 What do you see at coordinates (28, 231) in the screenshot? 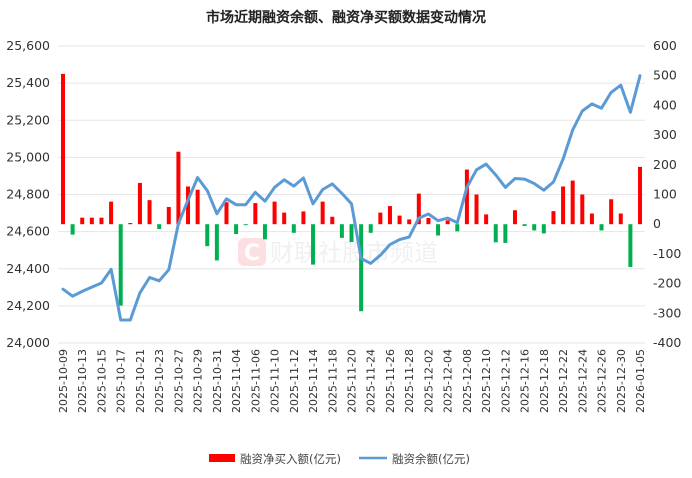
I see `y-left-tick-label: 24,600` at bounding box center [28, 231].